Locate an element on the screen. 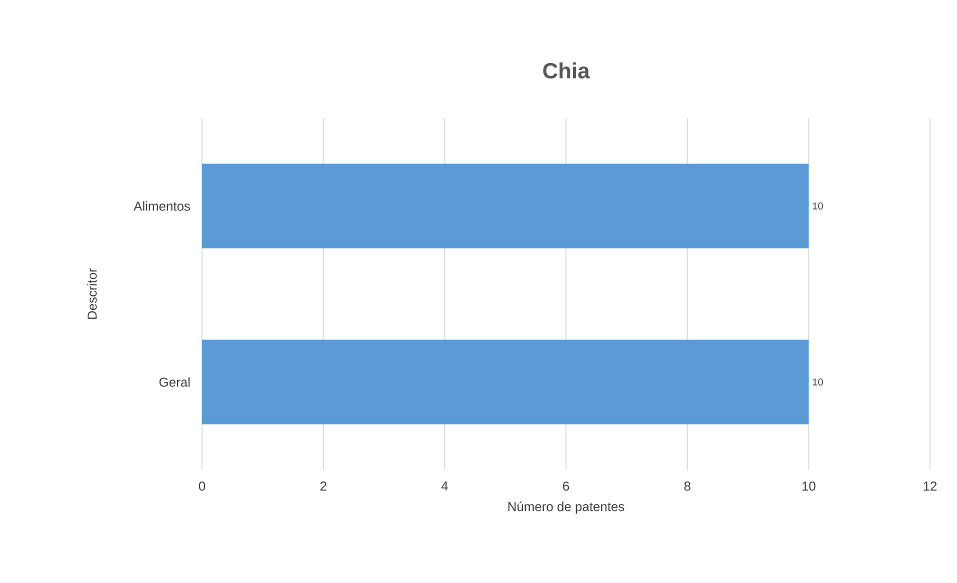 This screenshot has width=957, height=583. x-tick-label: 2 is located at coordinates (323, 486).